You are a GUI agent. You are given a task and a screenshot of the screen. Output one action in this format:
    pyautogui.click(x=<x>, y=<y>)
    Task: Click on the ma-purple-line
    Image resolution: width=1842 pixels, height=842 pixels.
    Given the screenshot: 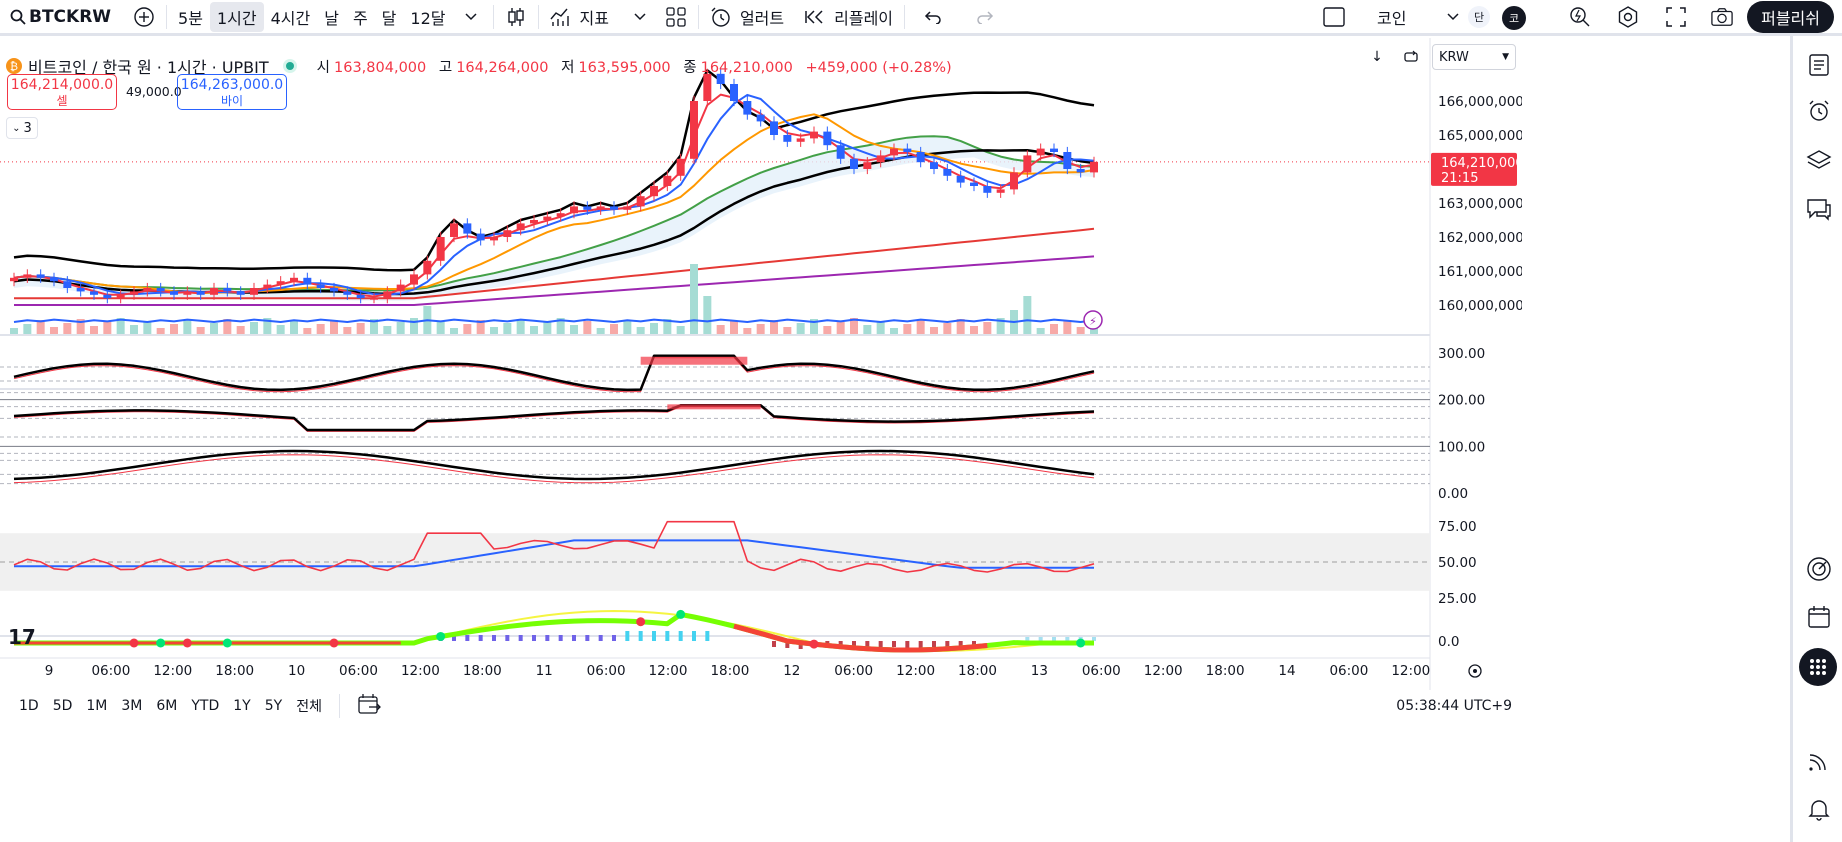 What is the action you would take?
    pyautogui.click(x=554, y=280)
    